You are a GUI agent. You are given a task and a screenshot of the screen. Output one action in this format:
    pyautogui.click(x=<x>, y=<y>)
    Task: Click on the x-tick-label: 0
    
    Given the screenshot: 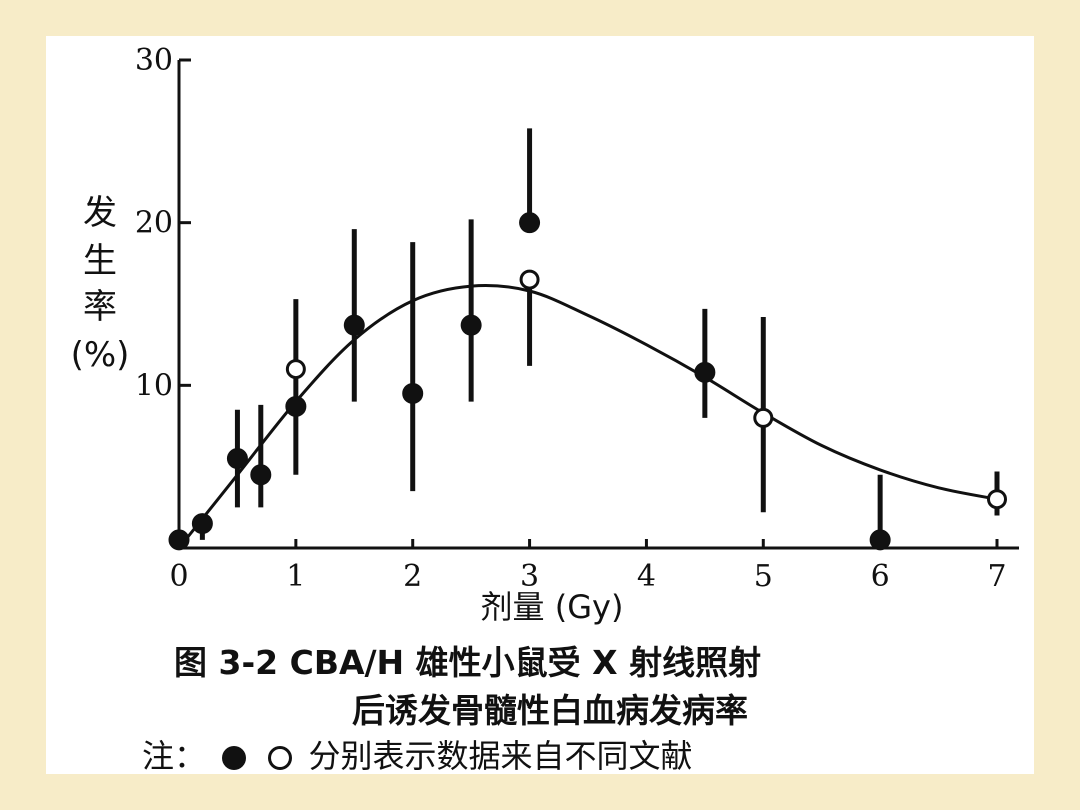 What is the action you would take?
    pyautogui.click(x=178, y=576)
    